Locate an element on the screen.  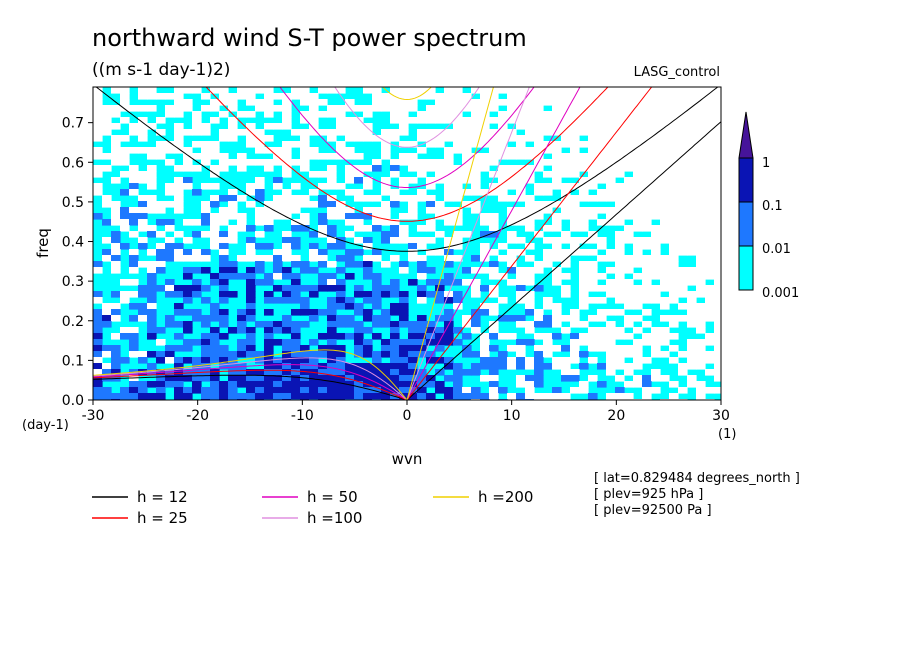
colorbar-box is located at coordinates (746, 224).